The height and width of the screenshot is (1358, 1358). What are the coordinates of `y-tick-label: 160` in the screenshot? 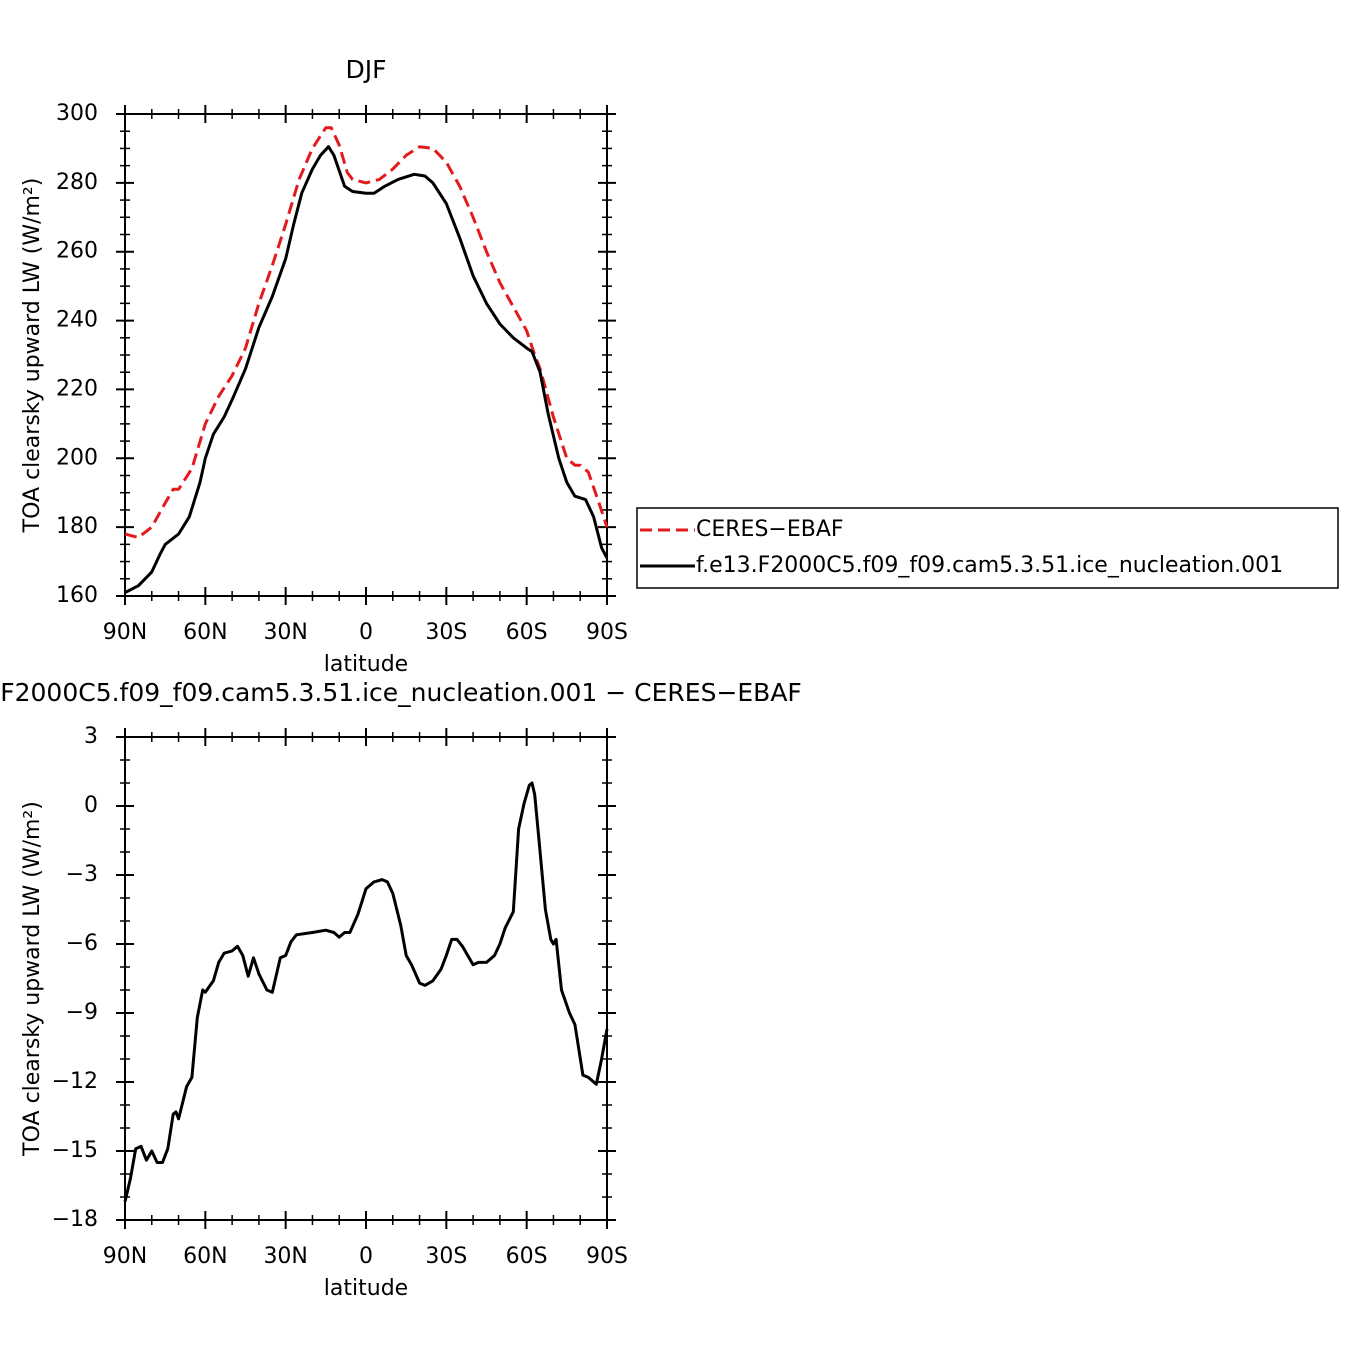 It's located at (77, 595).